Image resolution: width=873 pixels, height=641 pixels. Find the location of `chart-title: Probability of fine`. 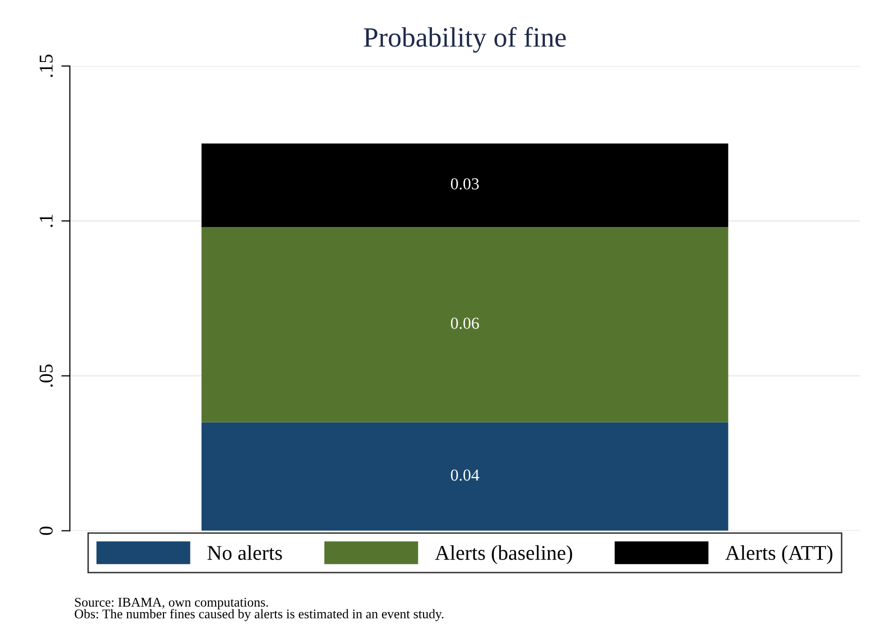

chart-title: Probability of fine is located at coordinates (465, 40).